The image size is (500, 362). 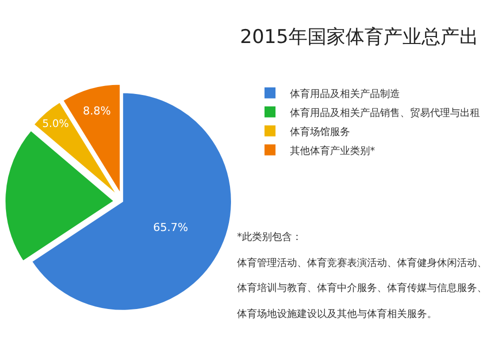 I want to click on text: 体育管理活动、体育竞赛表演活动、体育健身休闲活动、, so click(x=362, y=263).